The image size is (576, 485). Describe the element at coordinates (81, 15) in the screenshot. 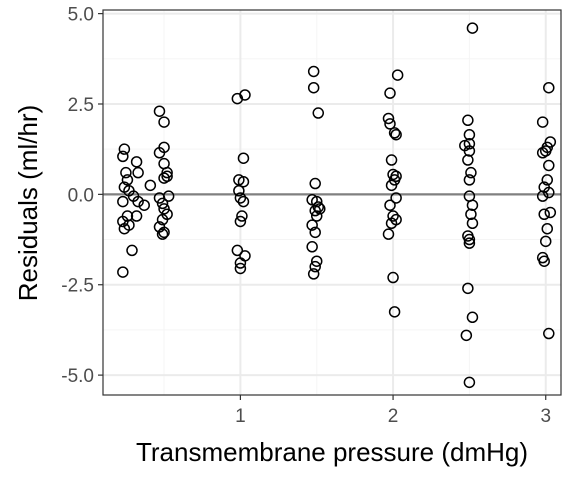

I see `y-tick-label: 5.0` at that location.